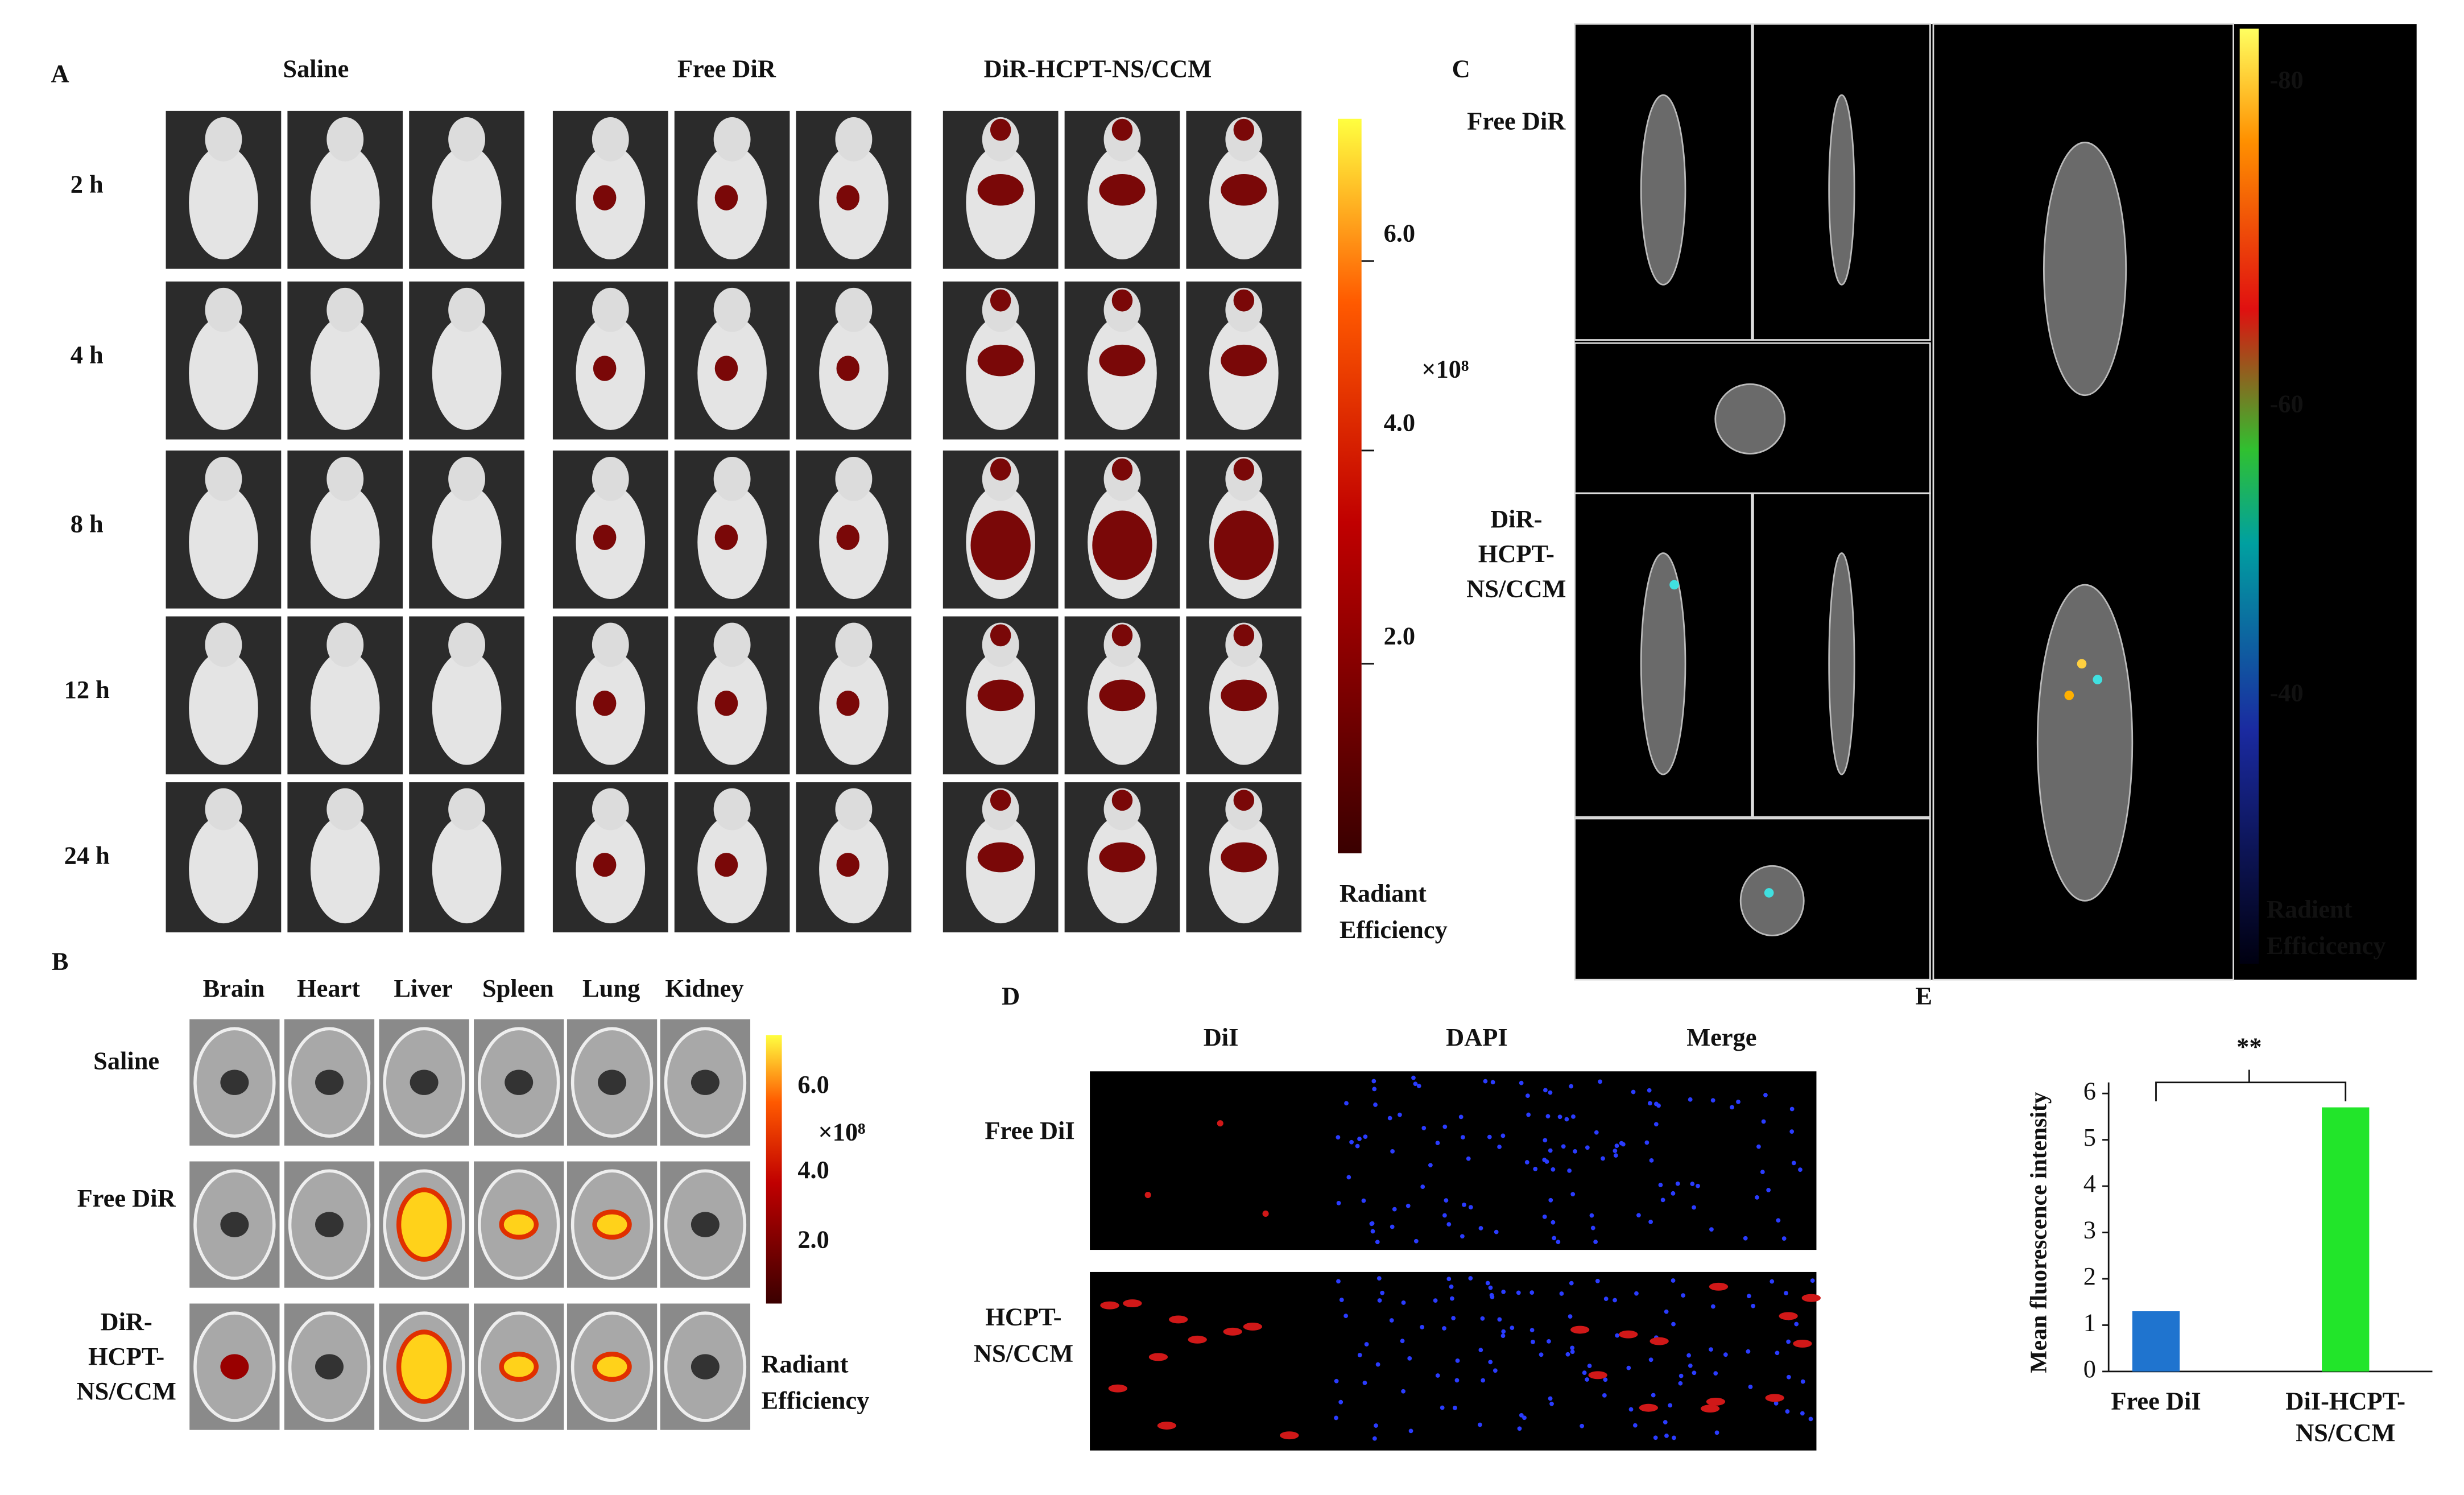 The width and height of the screenshot is (2464, 1495). I want to click on label: 12 h, so click(87, 689).